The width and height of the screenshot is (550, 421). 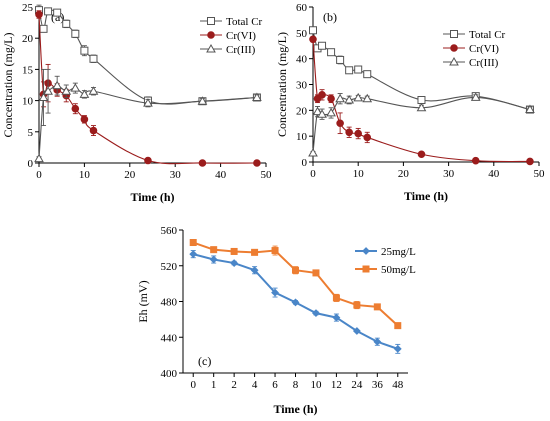 What do you see at coordinates (484, 49) in the screenshot?
I see `legend-label: Cr(VI)` at bounding box center [484, 49].